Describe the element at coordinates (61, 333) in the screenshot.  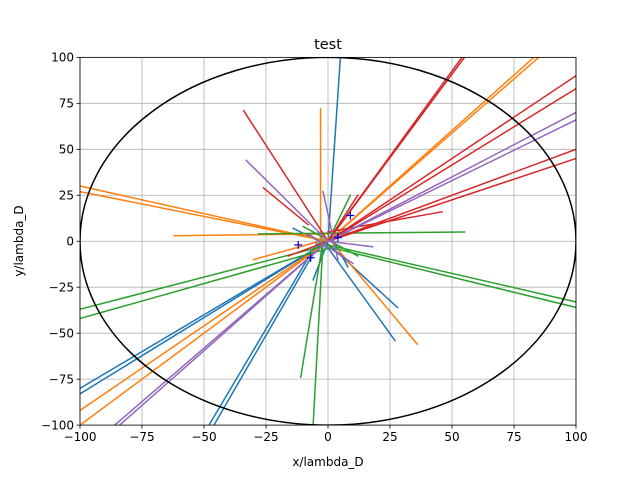
I see `y-tick-label: −50` at that location.